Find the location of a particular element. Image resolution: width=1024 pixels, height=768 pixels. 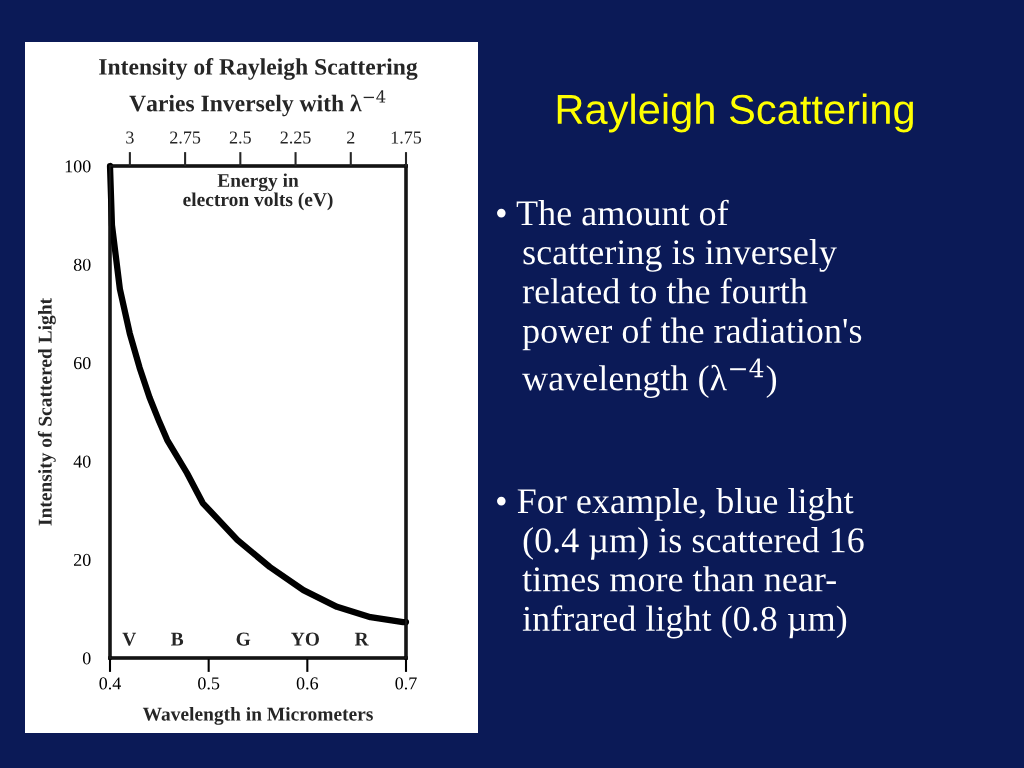

annotation: G is located at coordinates (243, 639).